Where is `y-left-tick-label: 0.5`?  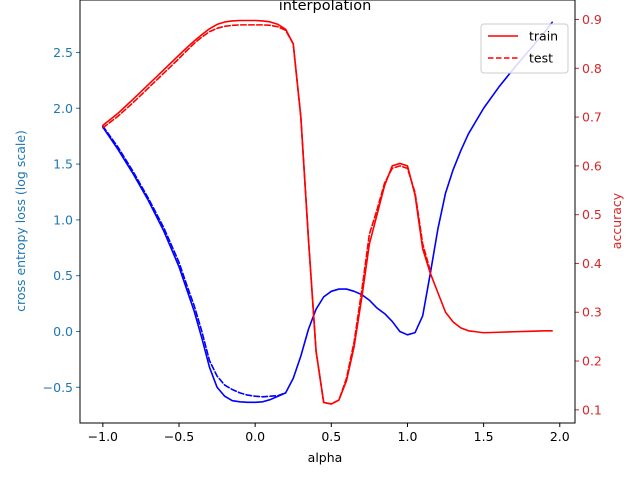
y-left-tick-label: 0.5 is located at coordinates (63, 275).